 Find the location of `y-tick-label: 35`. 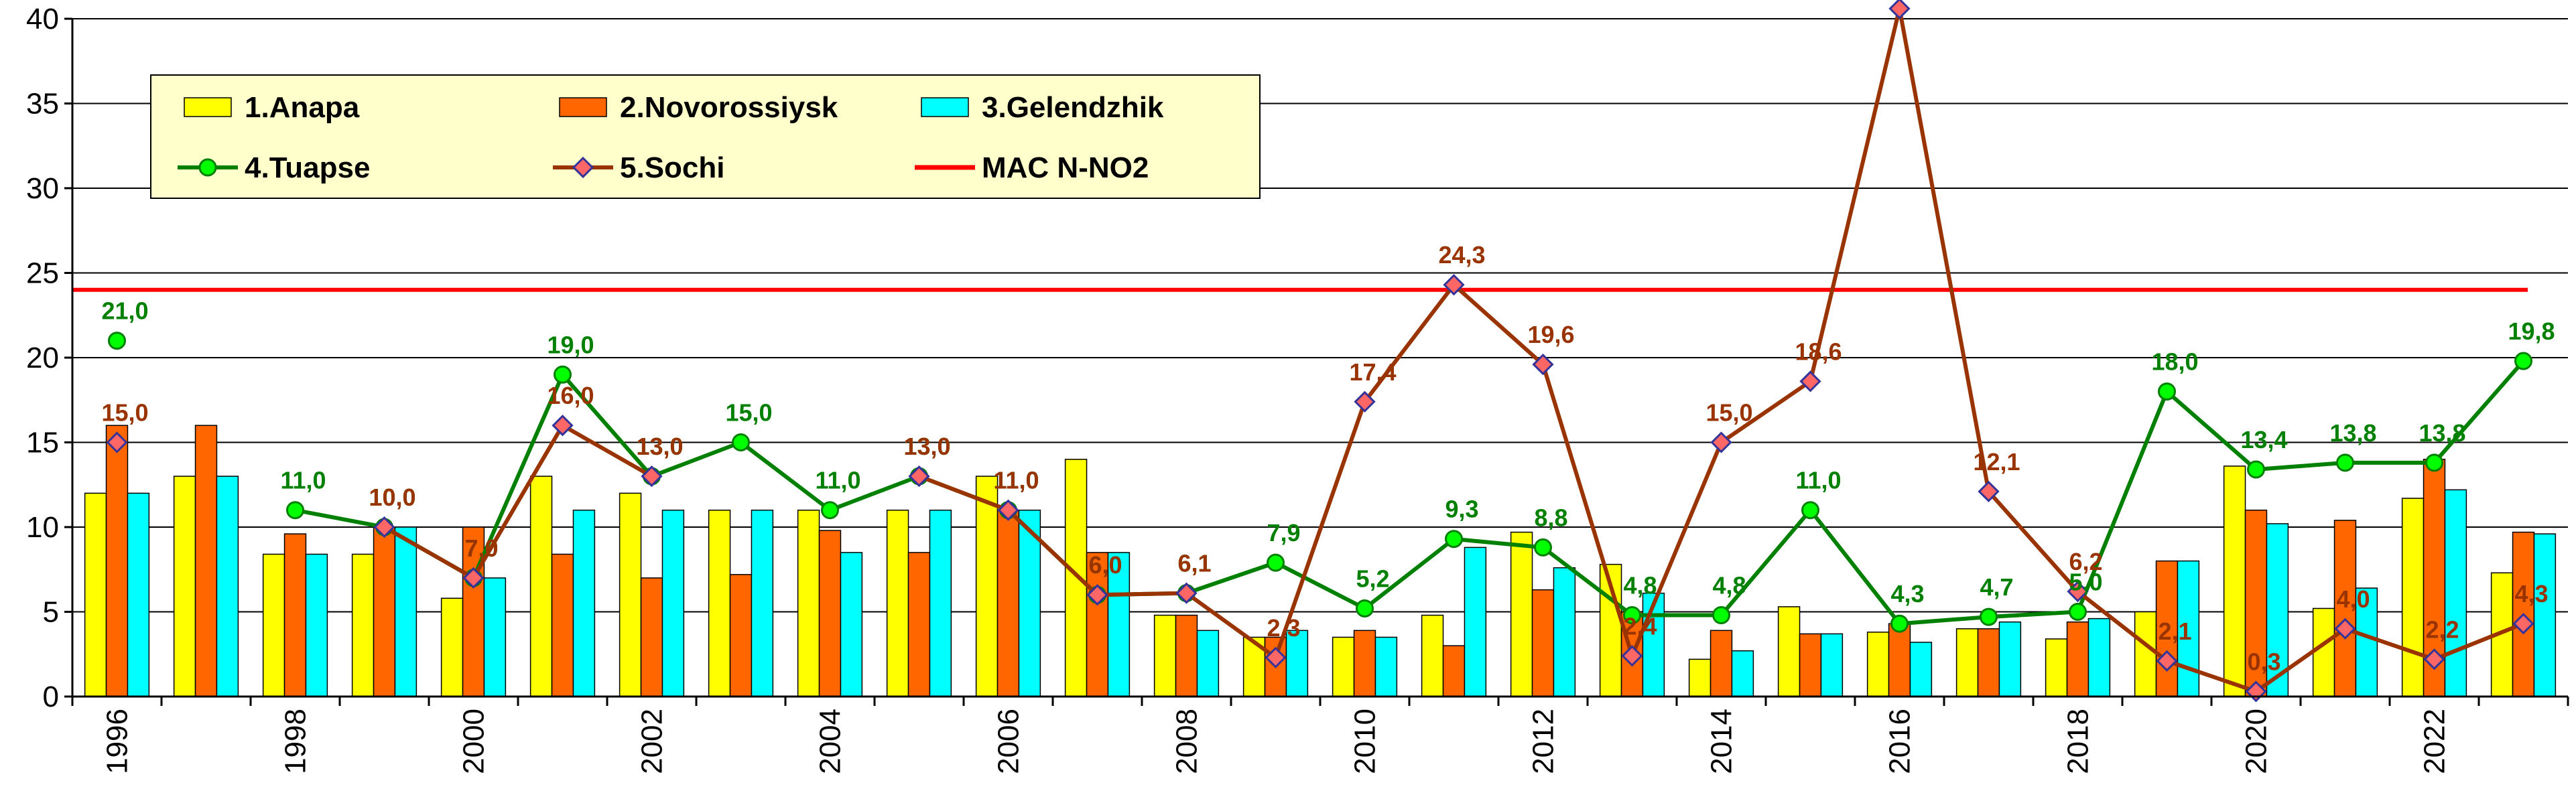

y-tick-label: 35 is located at coordinates (42, 104).